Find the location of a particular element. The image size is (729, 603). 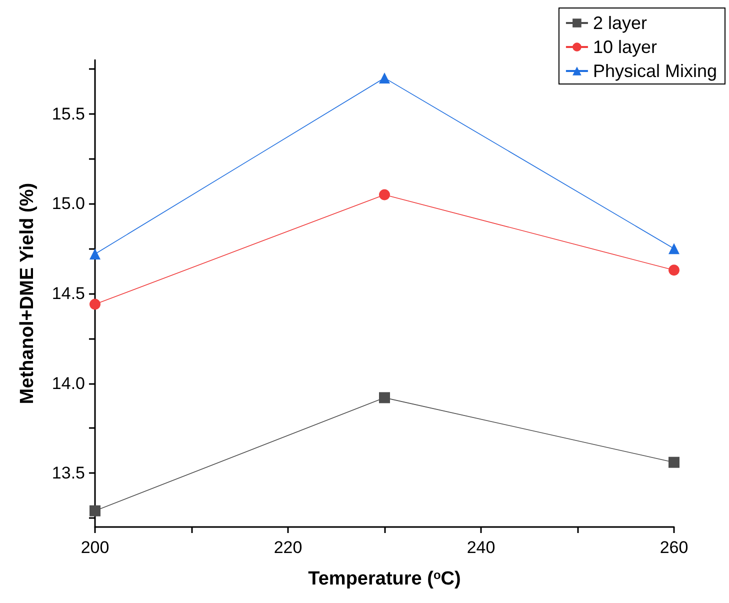

x-tick-label: 220 is located at coordinates (288, 547).